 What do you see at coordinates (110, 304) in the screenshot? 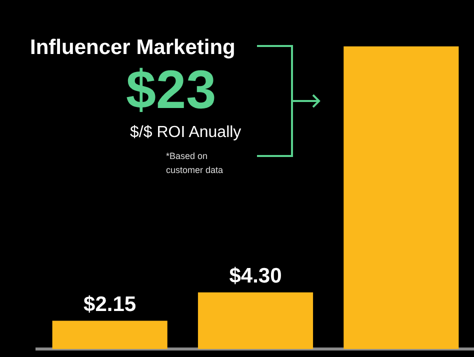
I see `data-label: $2.15` at bounding box center [110, 304].